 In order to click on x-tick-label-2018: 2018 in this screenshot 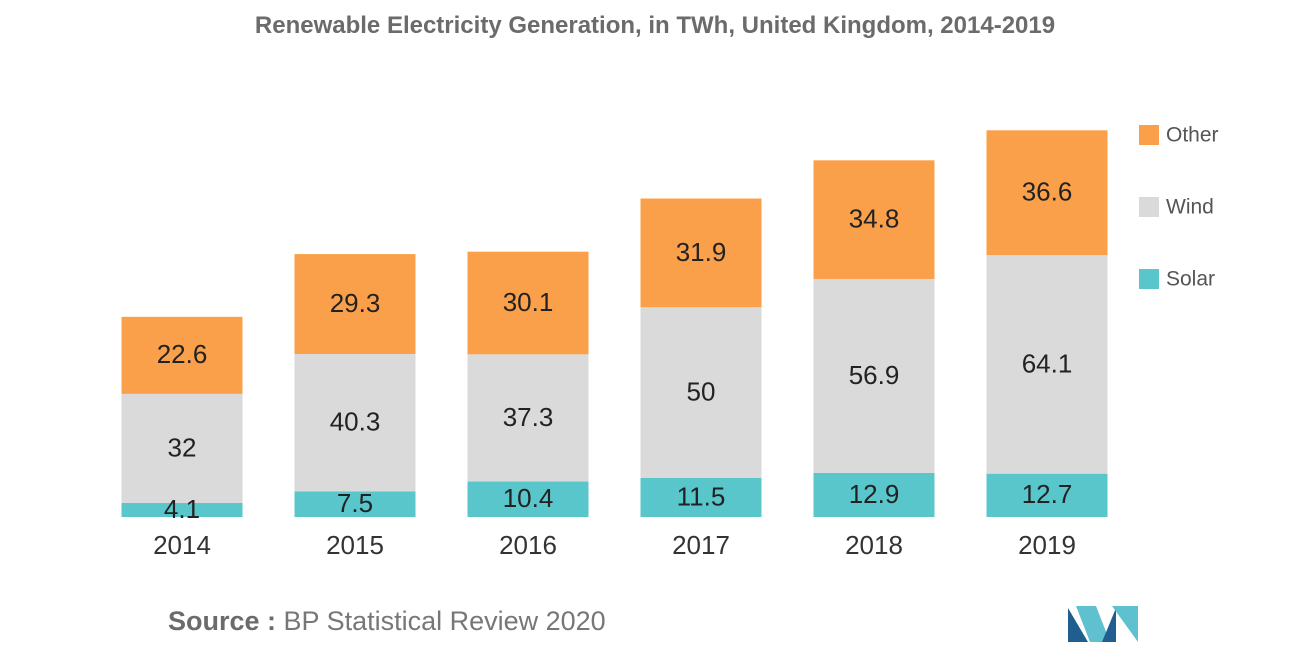, I will do `click(874, 545)`.